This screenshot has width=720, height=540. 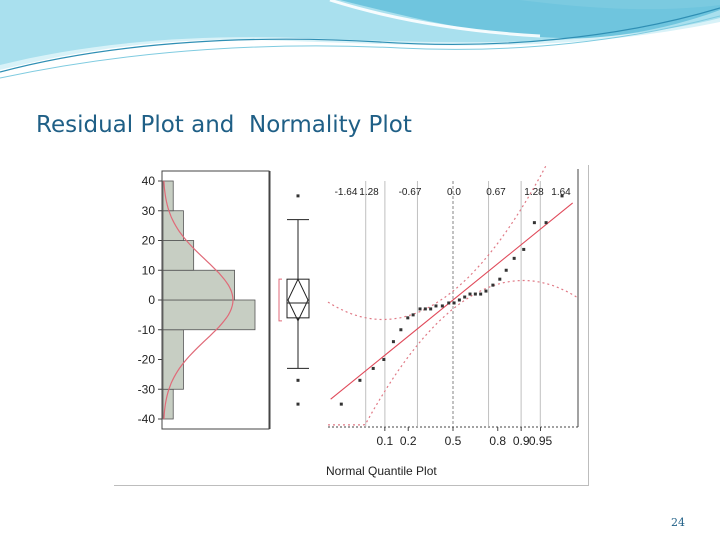 I want to click on normal-density-curve, so click(x=198, y=300).